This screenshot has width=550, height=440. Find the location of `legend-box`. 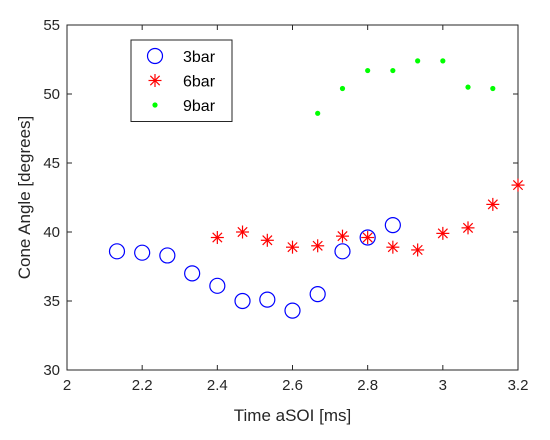

legend-box is located at coordinates (181, 80).